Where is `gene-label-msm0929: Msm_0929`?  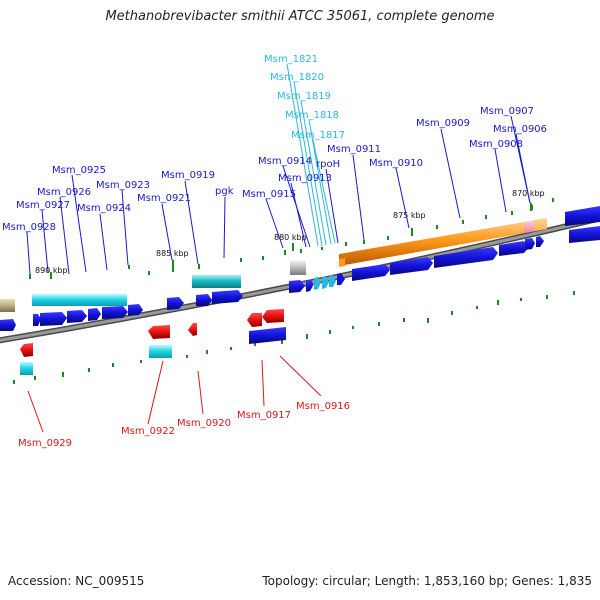 gene-label-msm0929: Msm_0929 is located at coordinates (45, 443).